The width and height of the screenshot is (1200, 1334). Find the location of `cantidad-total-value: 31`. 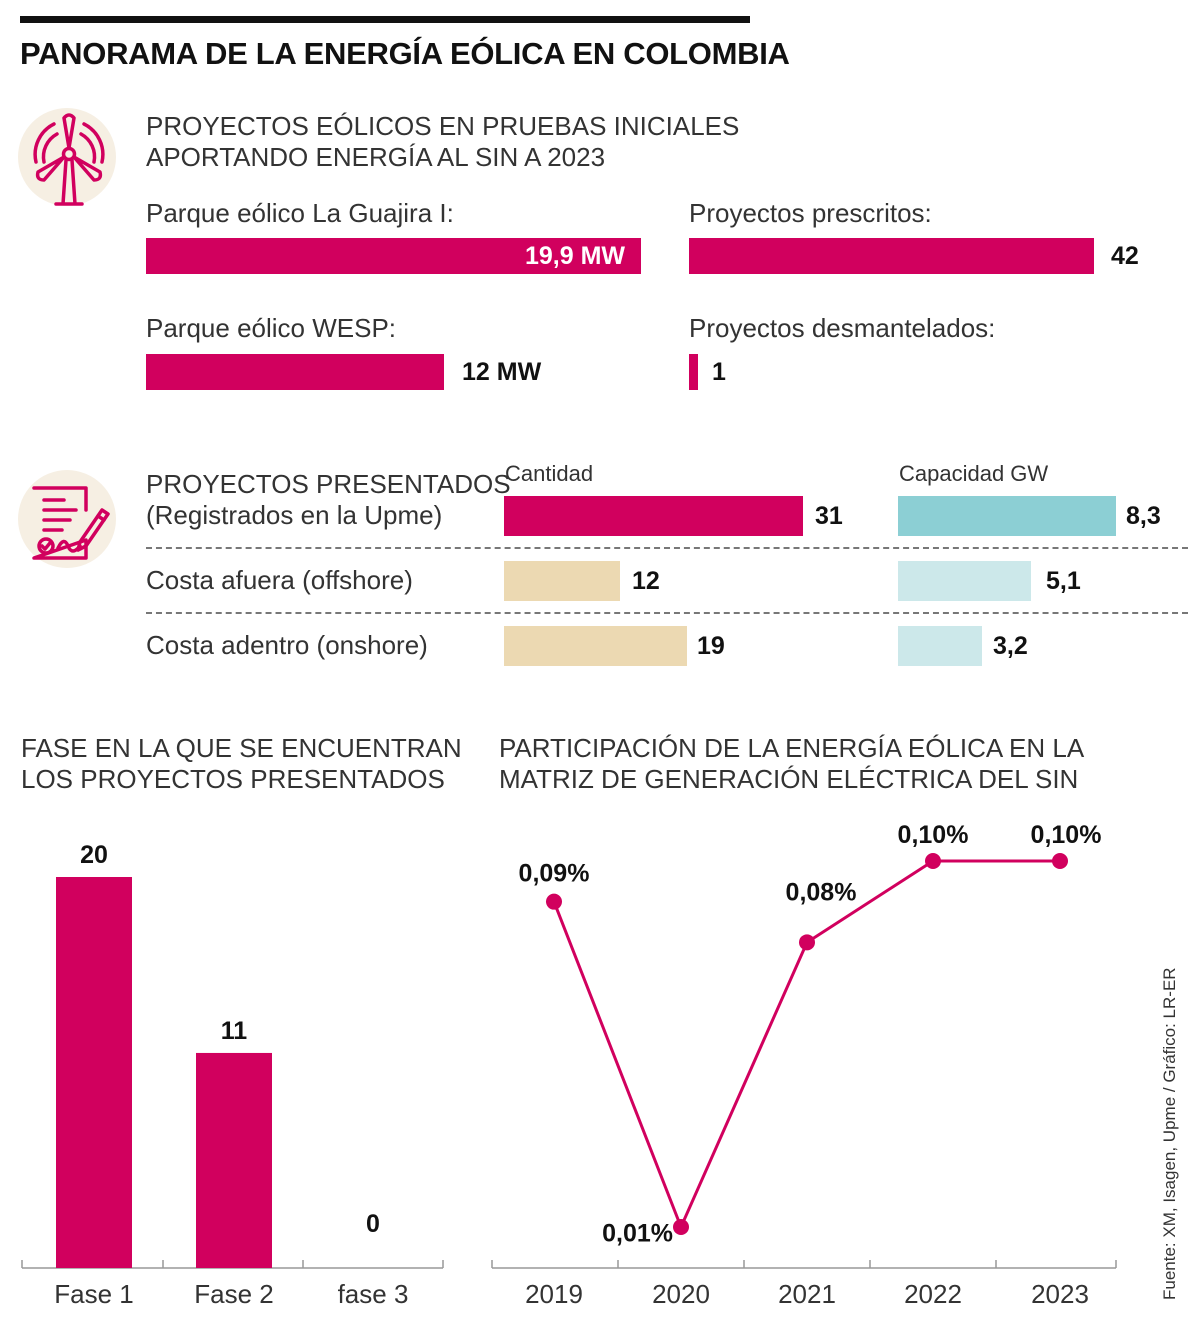

cantidad-total-value: 31 is located at coordinates (829, 516).